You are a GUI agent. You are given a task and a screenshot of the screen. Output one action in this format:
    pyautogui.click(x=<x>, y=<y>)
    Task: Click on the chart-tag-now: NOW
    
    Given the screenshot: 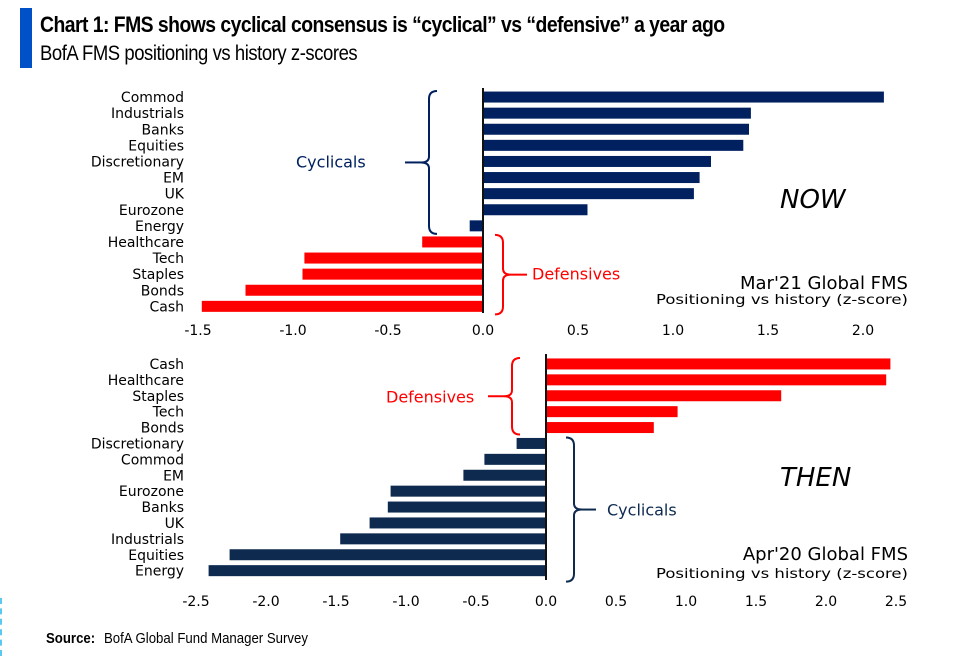 What is the action you would take?
    pyautogui.click(x=813, y=200)
    